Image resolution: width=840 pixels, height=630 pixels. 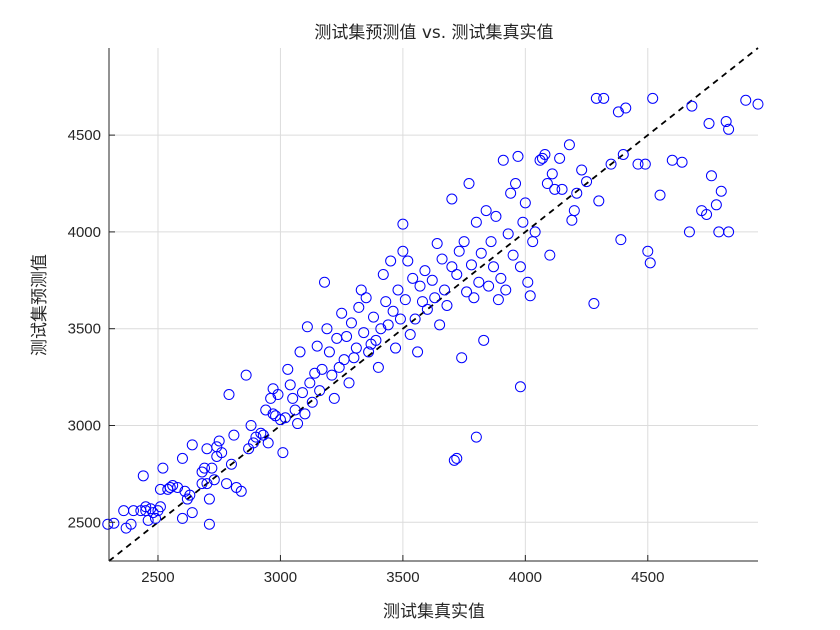 I want to click on x-axis-label: 测试集真实值, so click(x=434, y=612).